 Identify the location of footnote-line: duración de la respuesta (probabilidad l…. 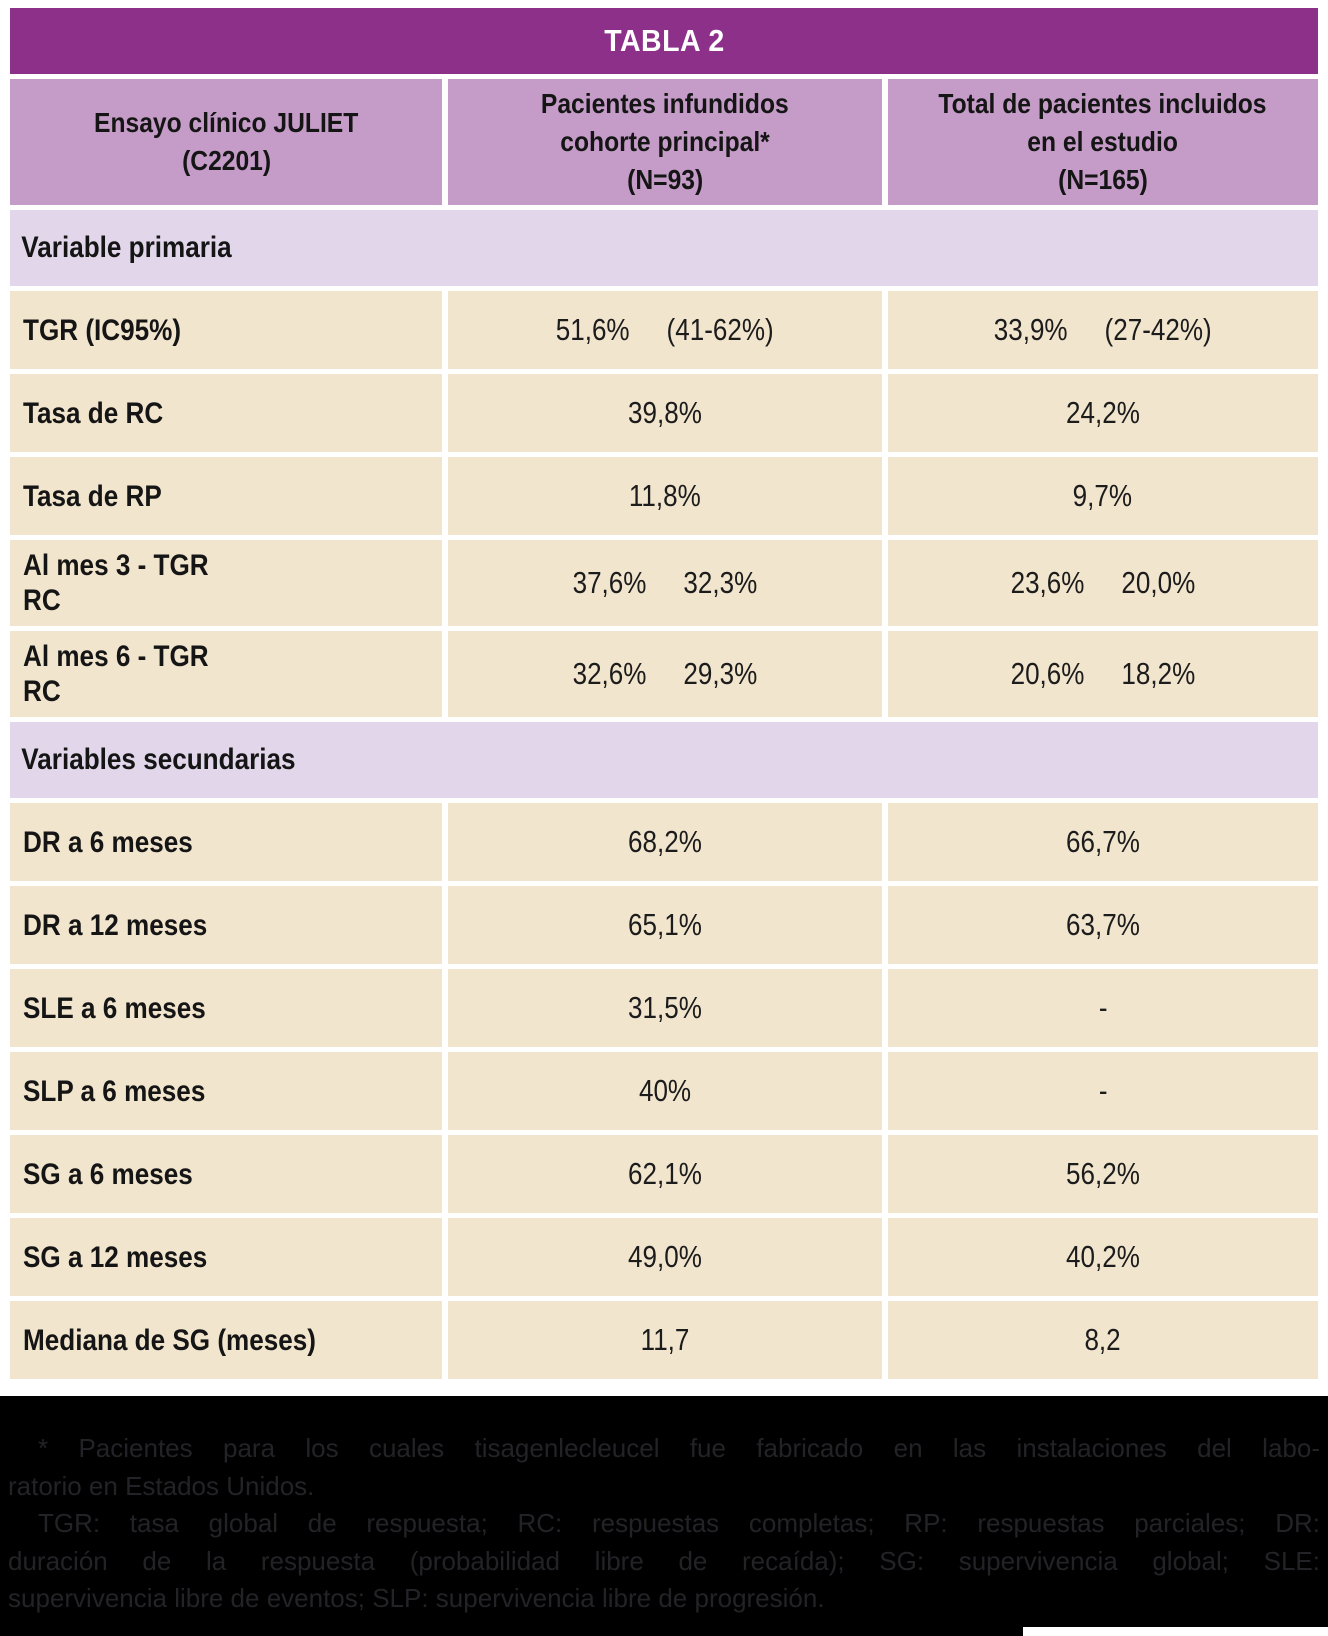
(664, 1560).